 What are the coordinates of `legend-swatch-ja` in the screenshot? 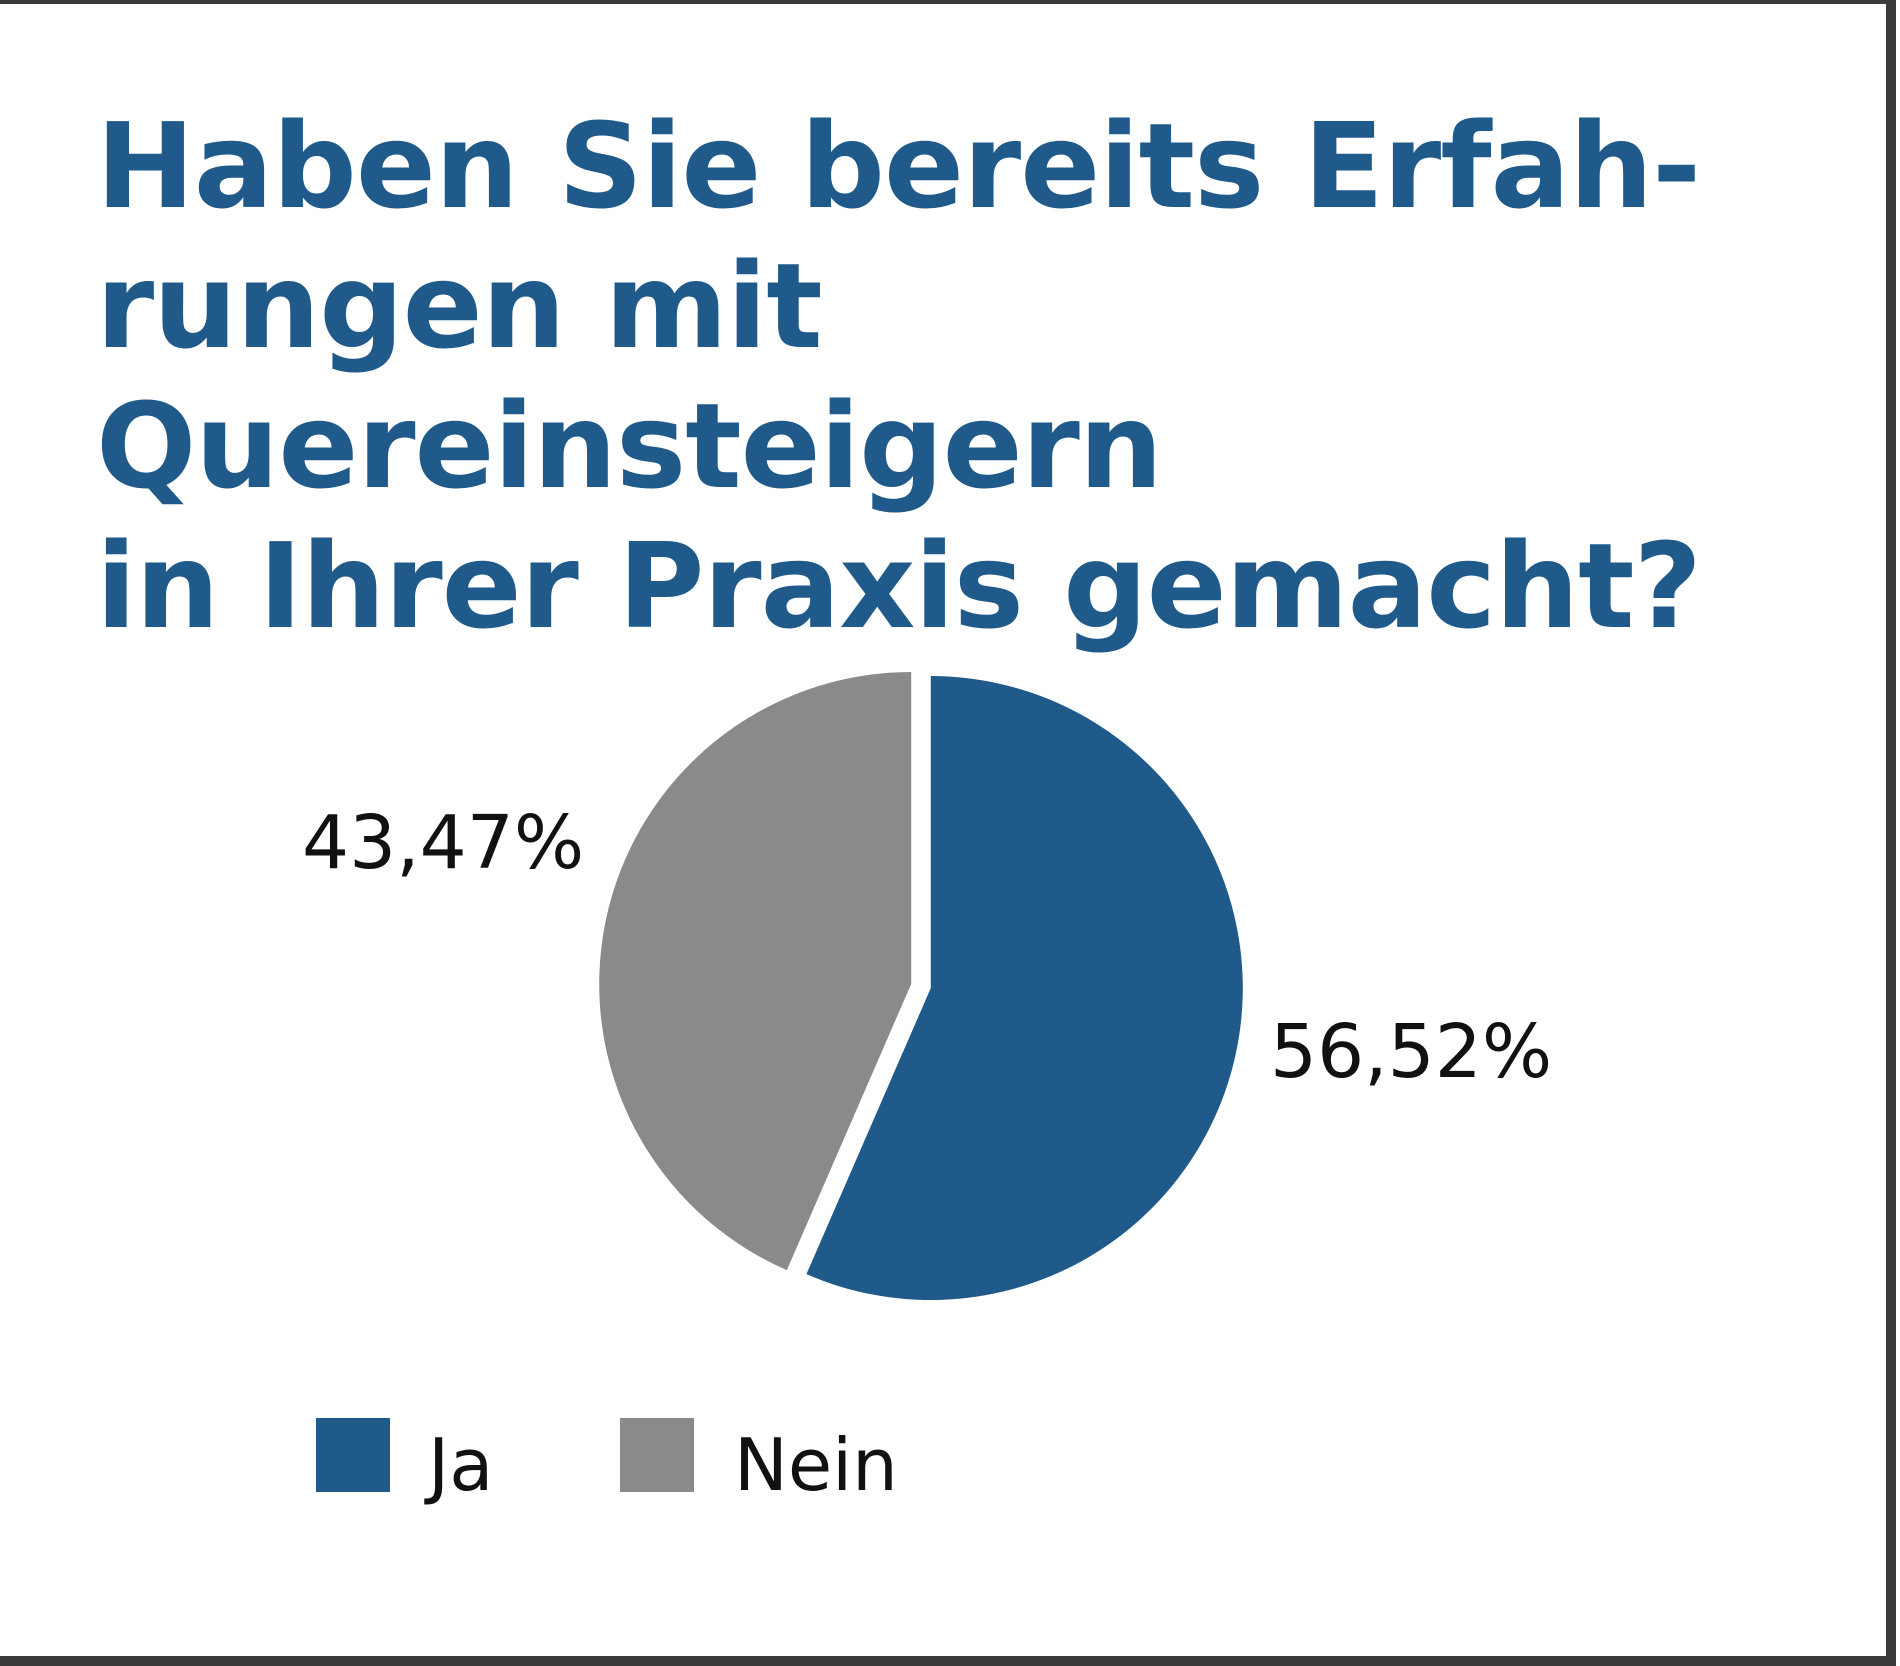 It's located at (353, 1455).